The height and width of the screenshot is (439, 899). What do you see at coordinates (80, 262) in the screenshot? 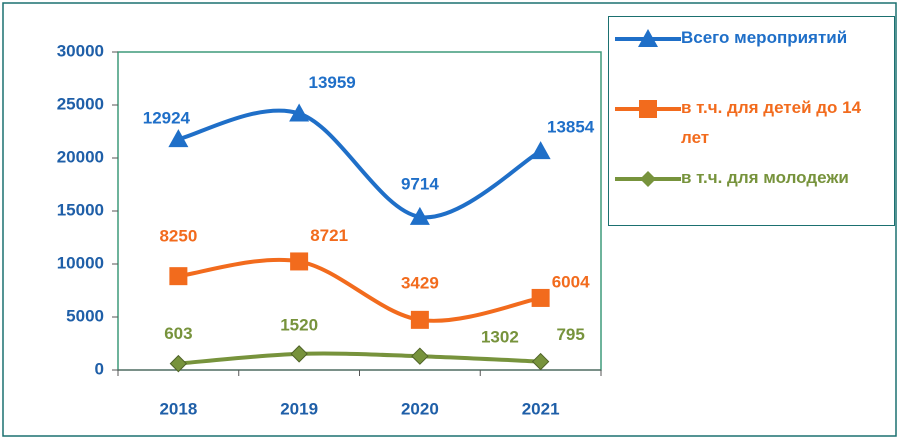
I see `y-tick-label: 10000` at bounding box center [80, 262].